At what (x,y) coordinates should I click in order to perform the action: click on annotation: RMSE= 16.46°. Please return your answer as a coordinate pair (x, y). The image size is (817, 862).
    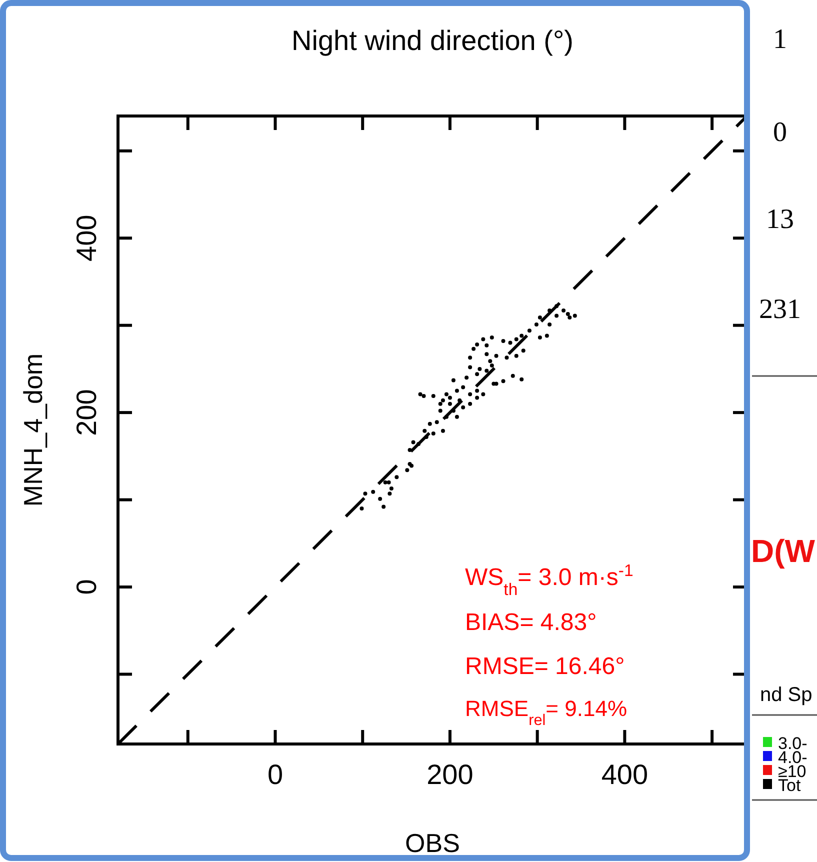
    Looking at the image, I should click on (545, 666).